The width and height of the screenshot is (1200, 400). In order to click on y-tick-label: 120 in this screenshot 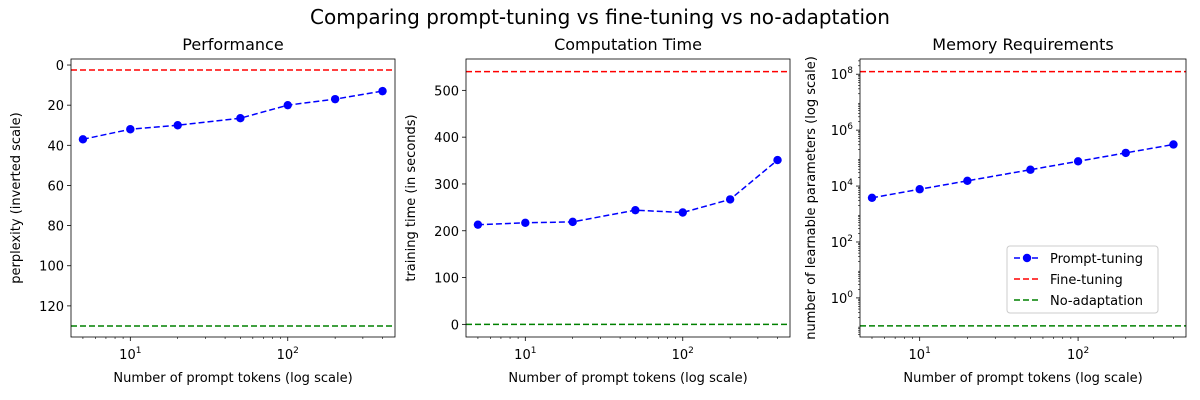, I will do `click(51, 307)`.